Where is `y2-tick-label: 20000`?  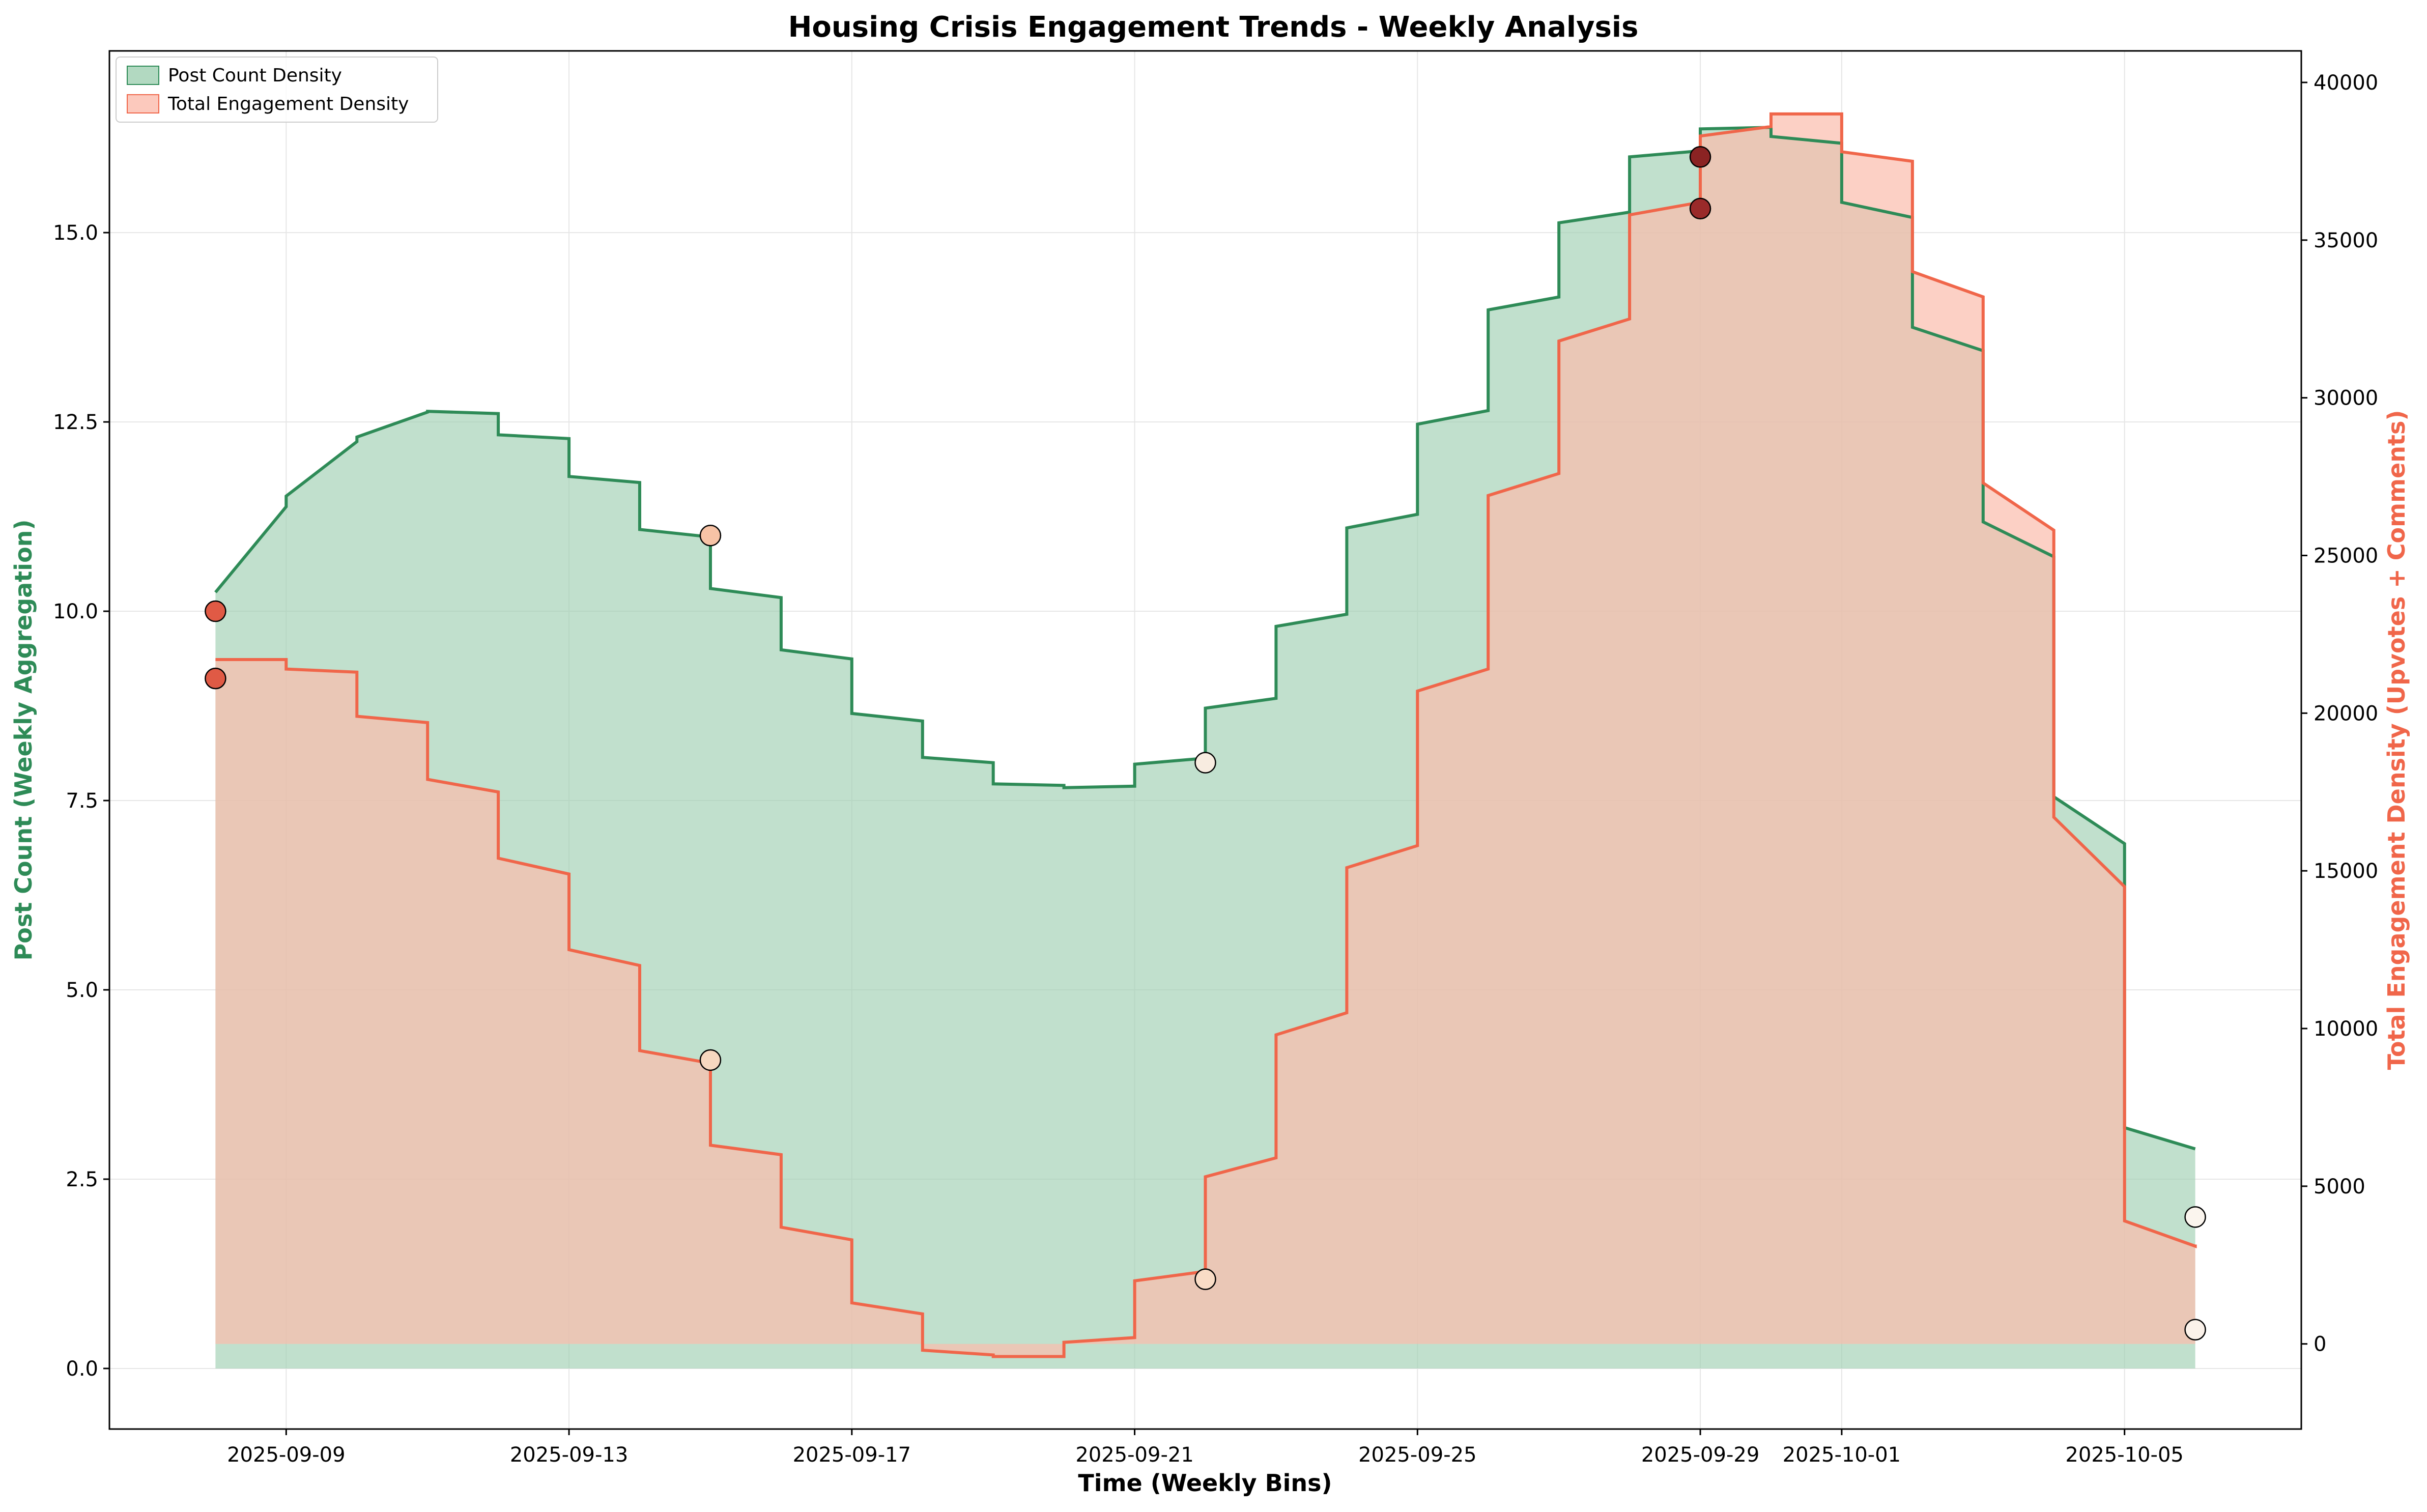 y2-tick-label: 20000 is located at coordinates (2346, 714).